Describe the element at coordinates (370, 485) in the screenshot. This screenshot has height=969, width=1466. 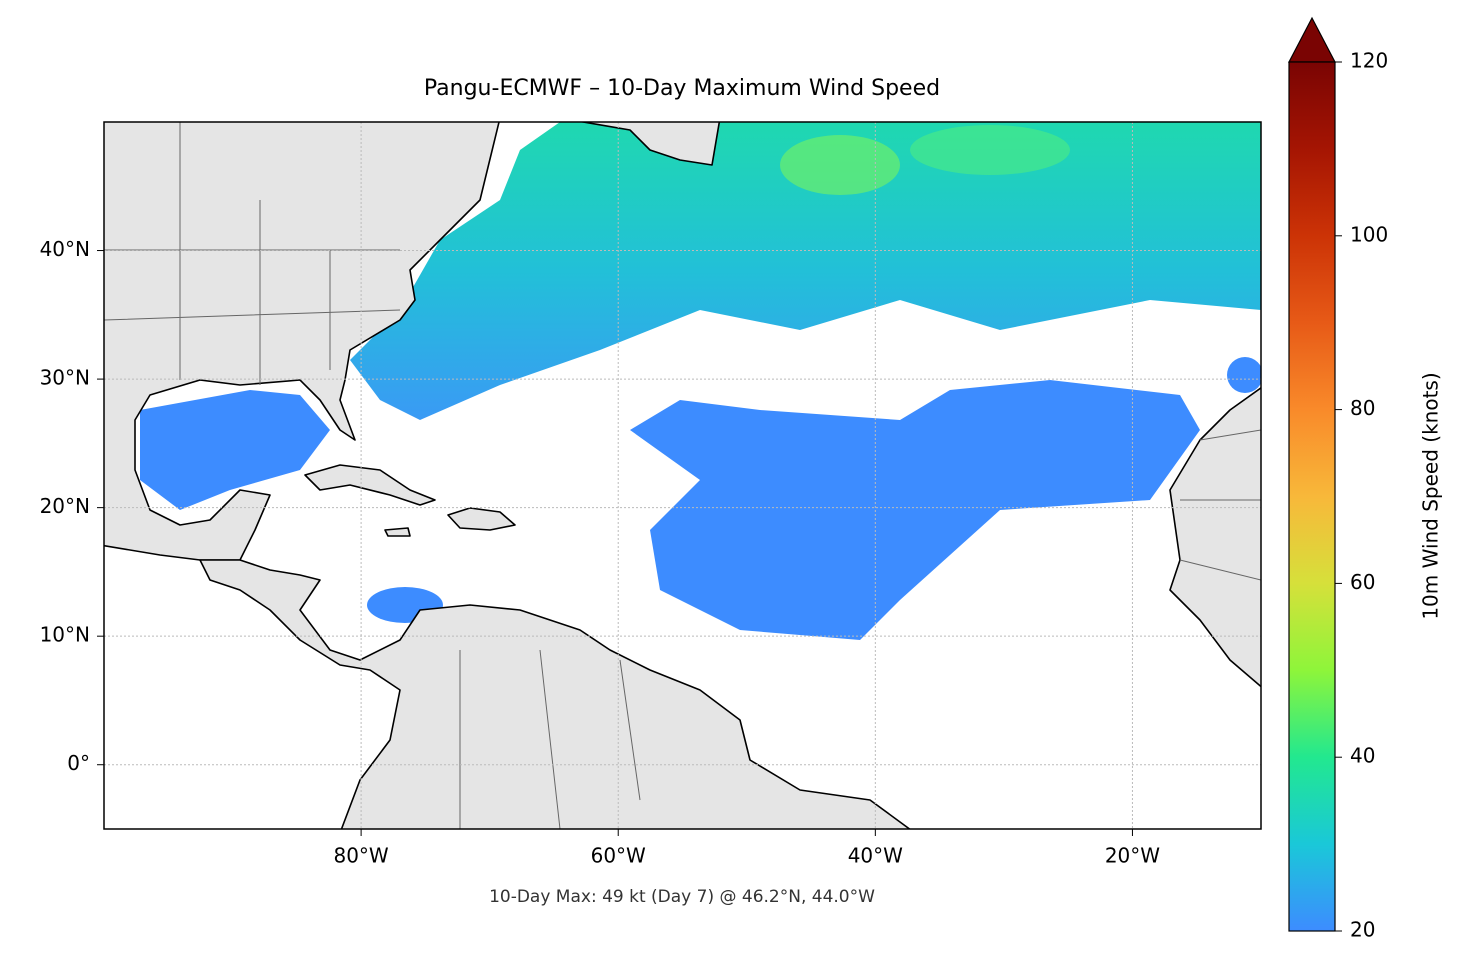
I see `cuba` at that location.